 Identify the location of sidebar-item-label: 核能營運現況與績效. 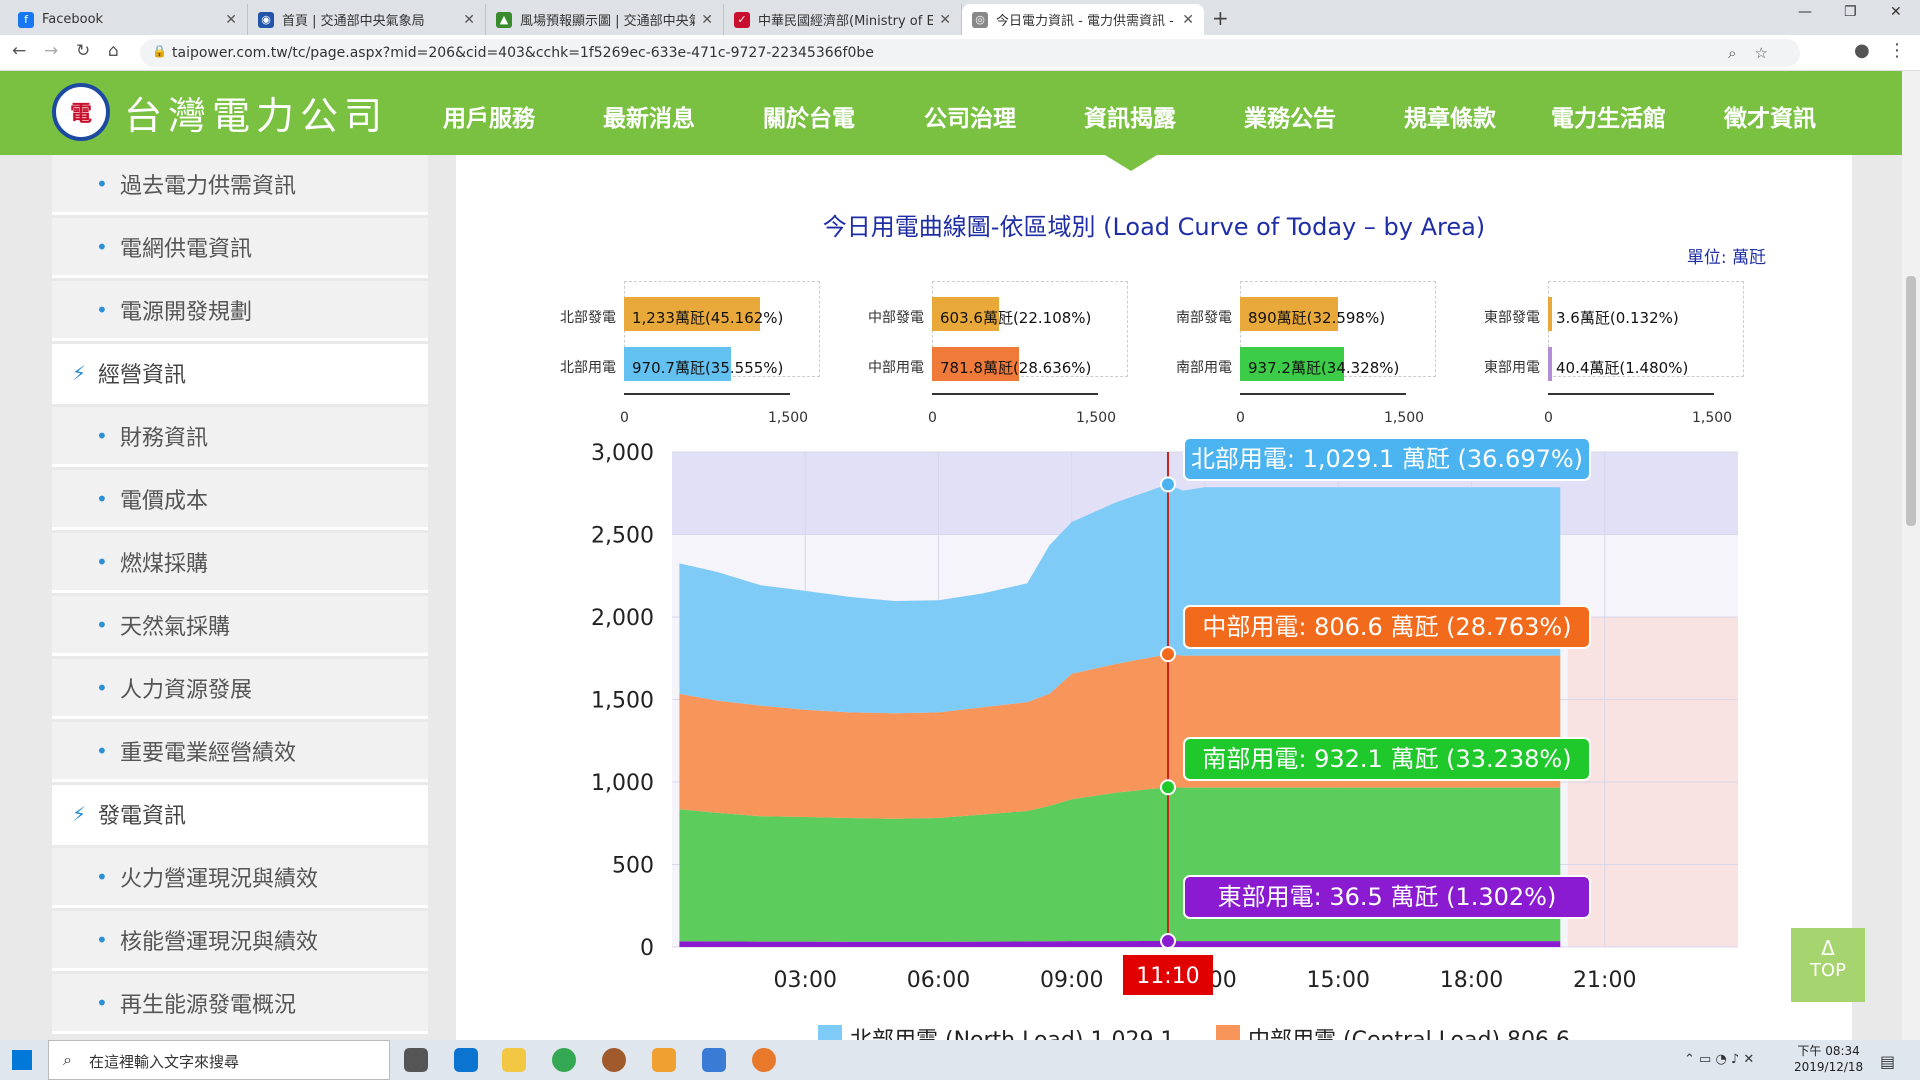
(219, 942).